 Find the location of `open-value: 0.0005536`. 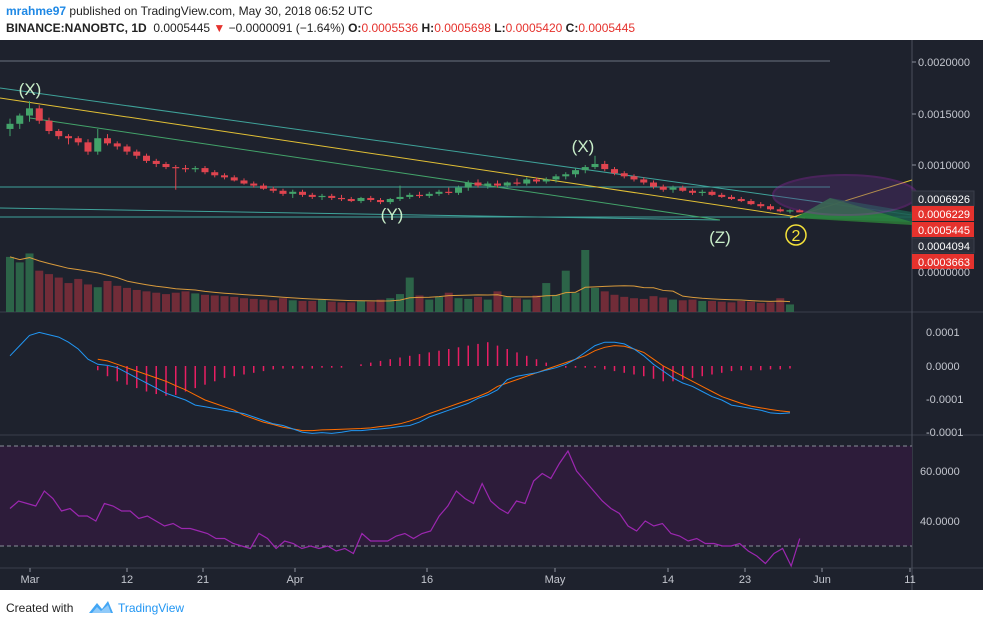

open-value: 0.0005536 is located at coordinates (390, 28).